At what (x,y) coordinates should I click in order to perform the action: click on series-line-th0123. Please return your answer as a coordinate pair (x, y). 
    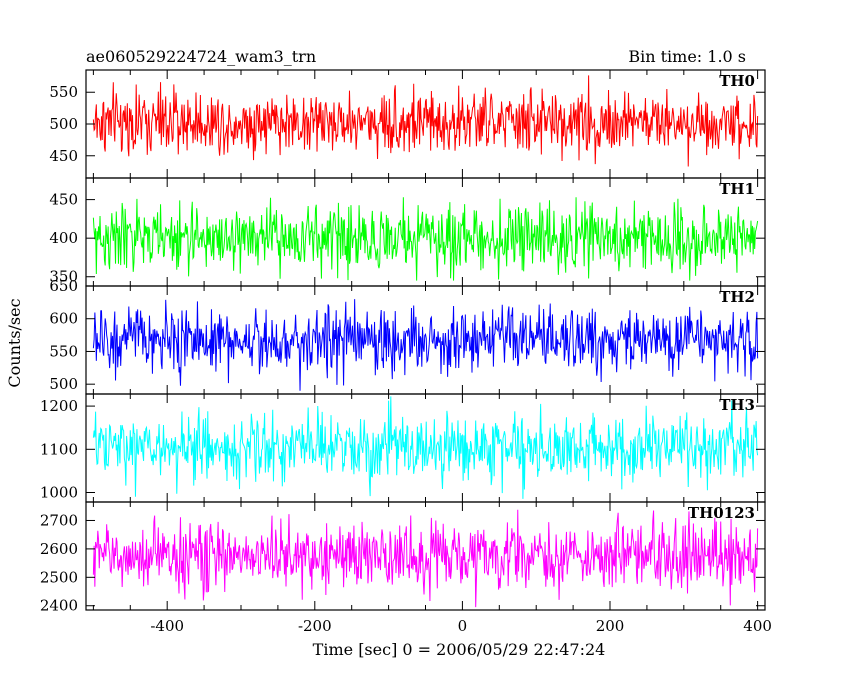
    Looking at the image, I should click on (425, 558).